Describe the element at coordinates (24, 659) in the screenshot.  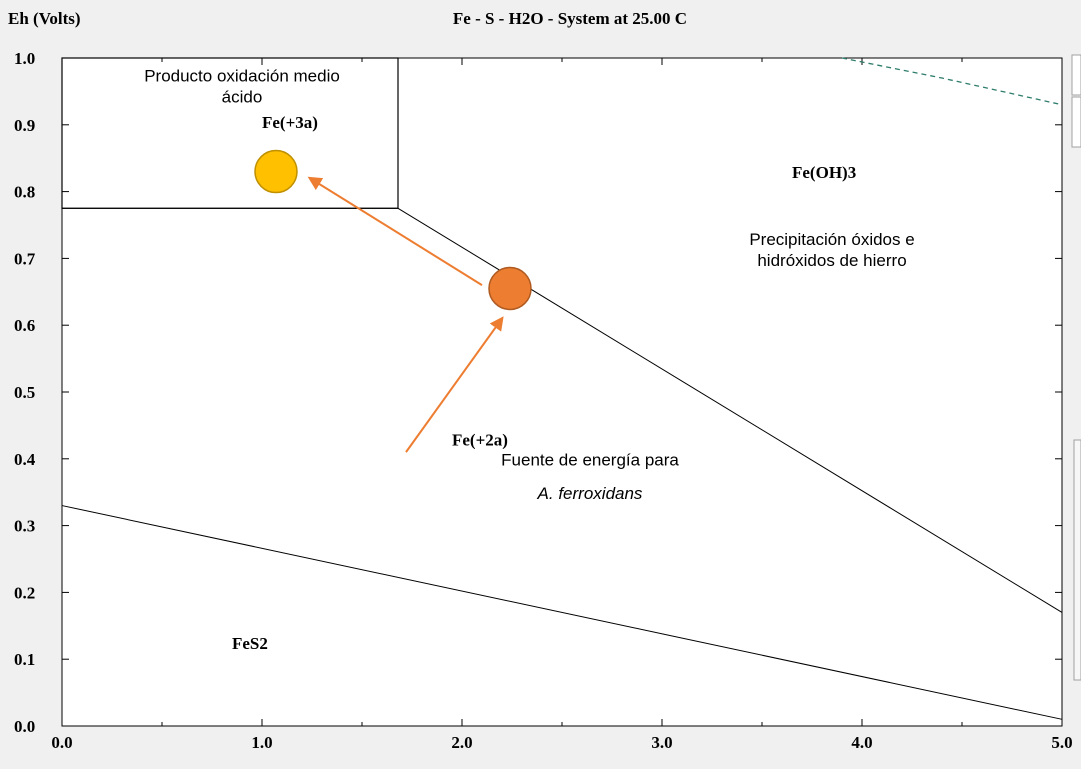
I see `y-tick-label: 0.1` at that location.